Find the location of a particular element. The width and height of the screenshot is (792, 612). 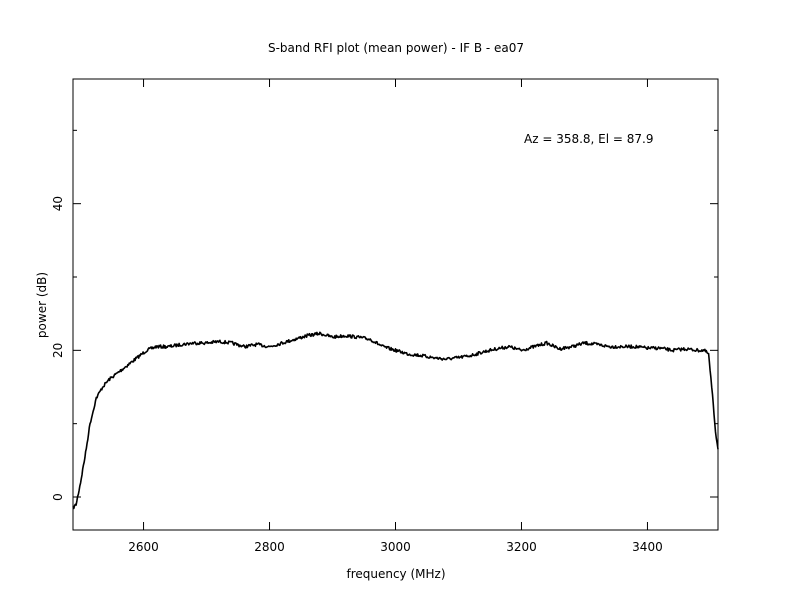

az-el-annotation: Az = 358.8, El = 87.9 is located at coordinates (589, 139).